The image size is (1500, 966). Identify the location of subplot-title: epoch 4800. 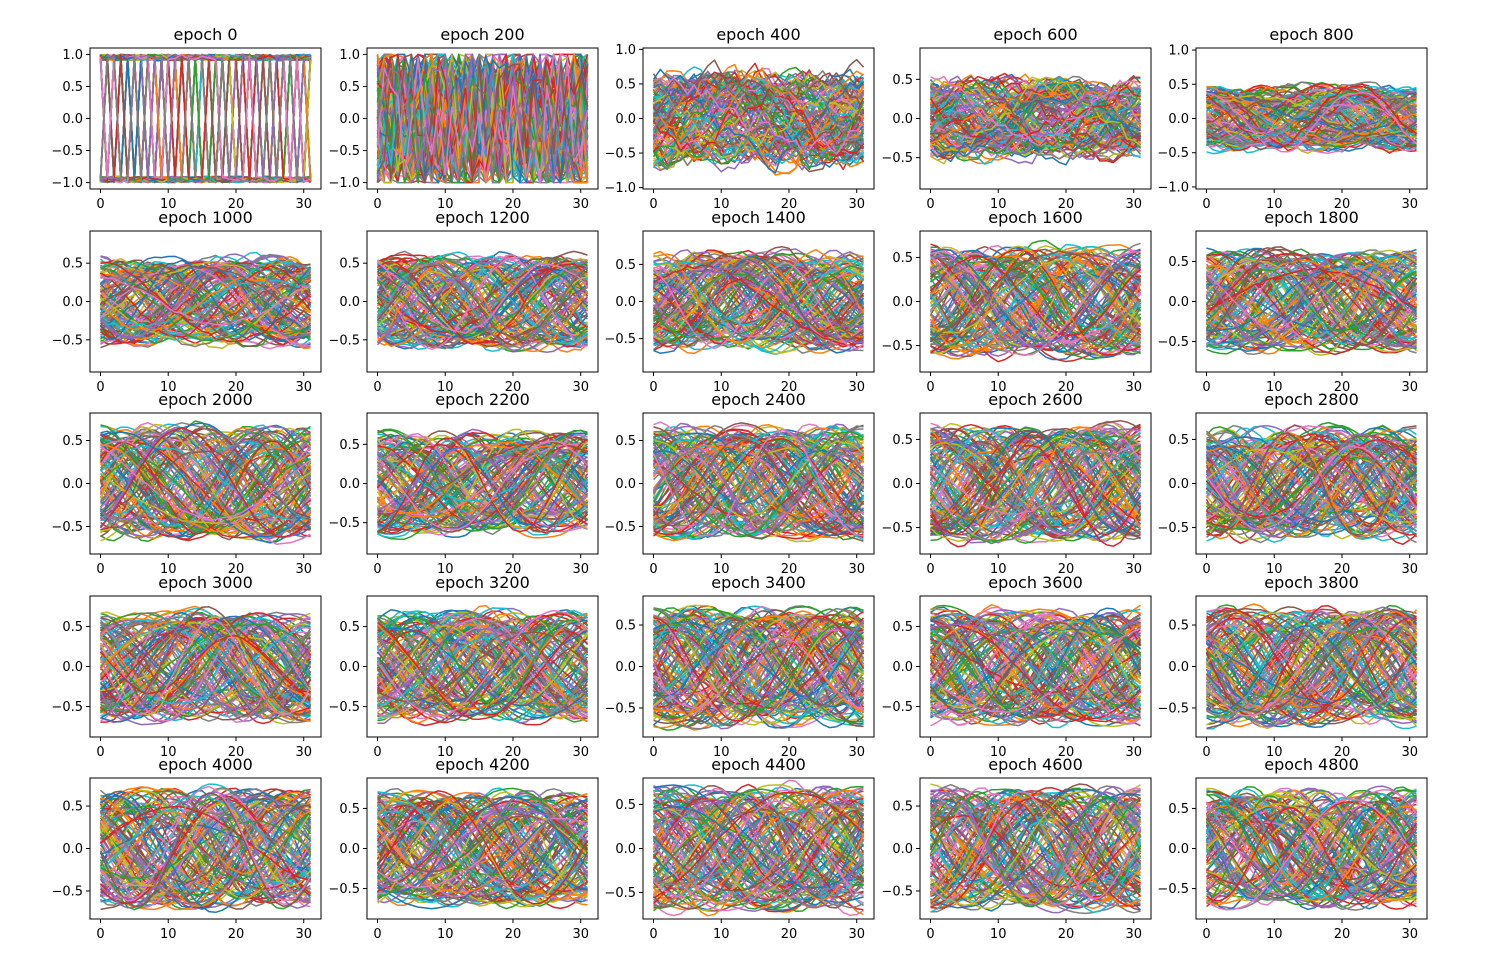
(1311, 764).